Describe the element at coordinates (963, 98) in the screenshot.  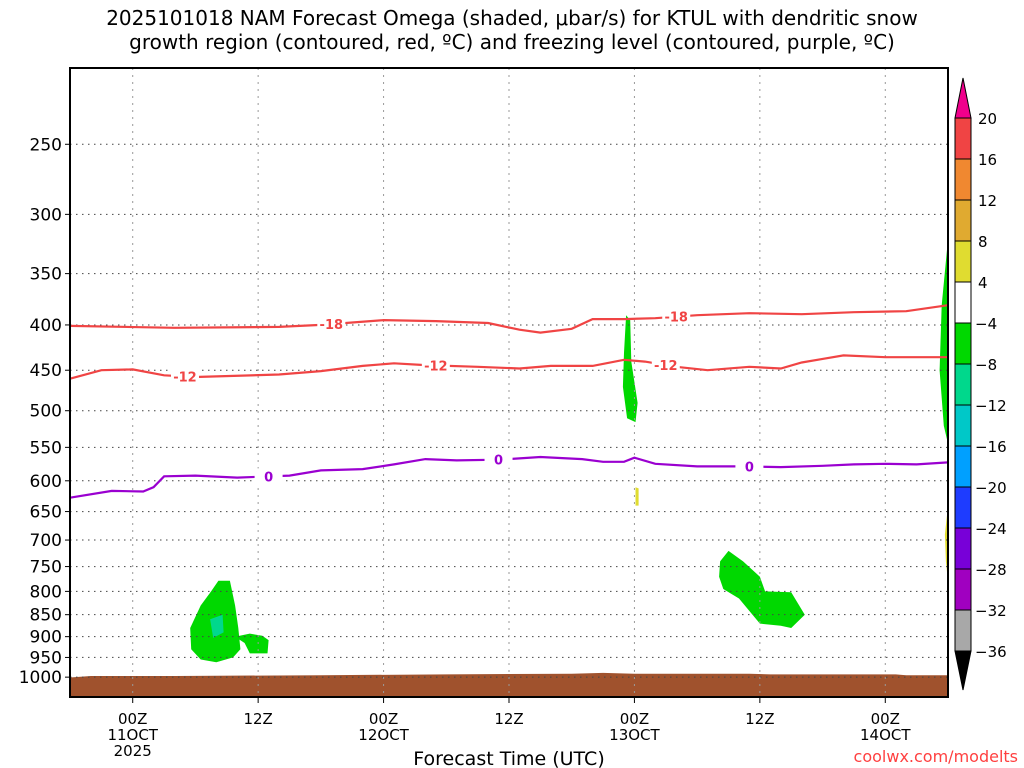
I see `colorbar-over-arrow` at that location.